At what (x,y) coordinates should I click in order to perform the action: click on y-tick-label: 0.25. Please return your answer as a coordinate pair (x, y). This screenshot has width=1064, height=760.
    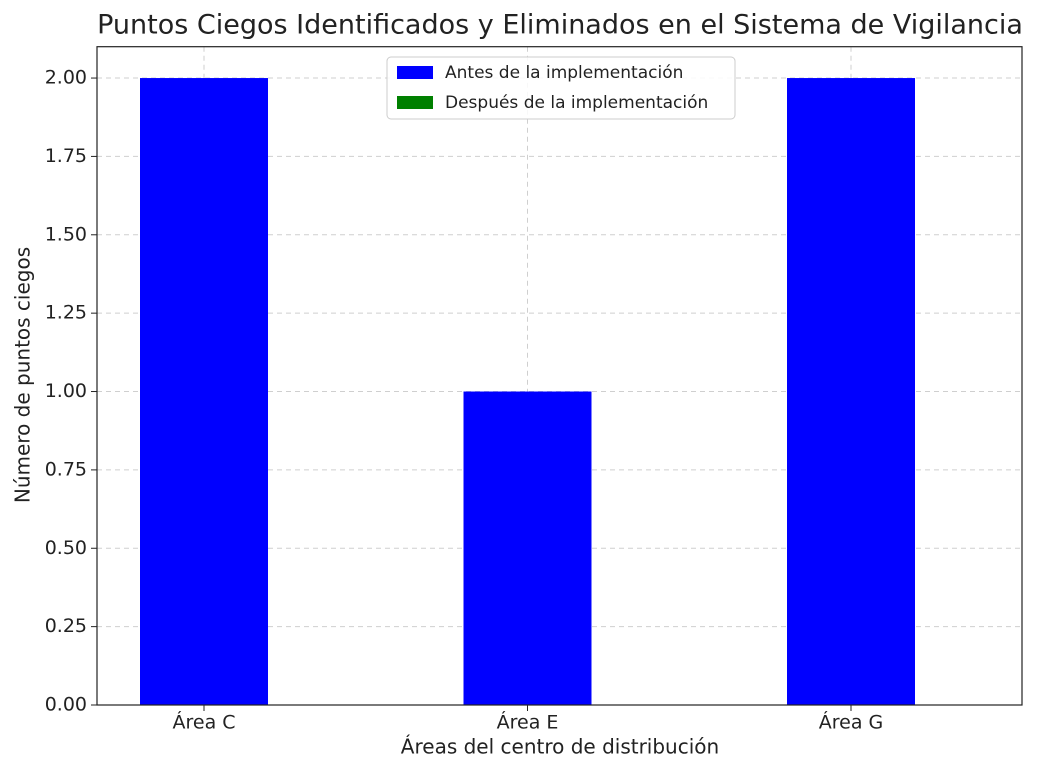
    Looking at the image, I should click on (66, 626).